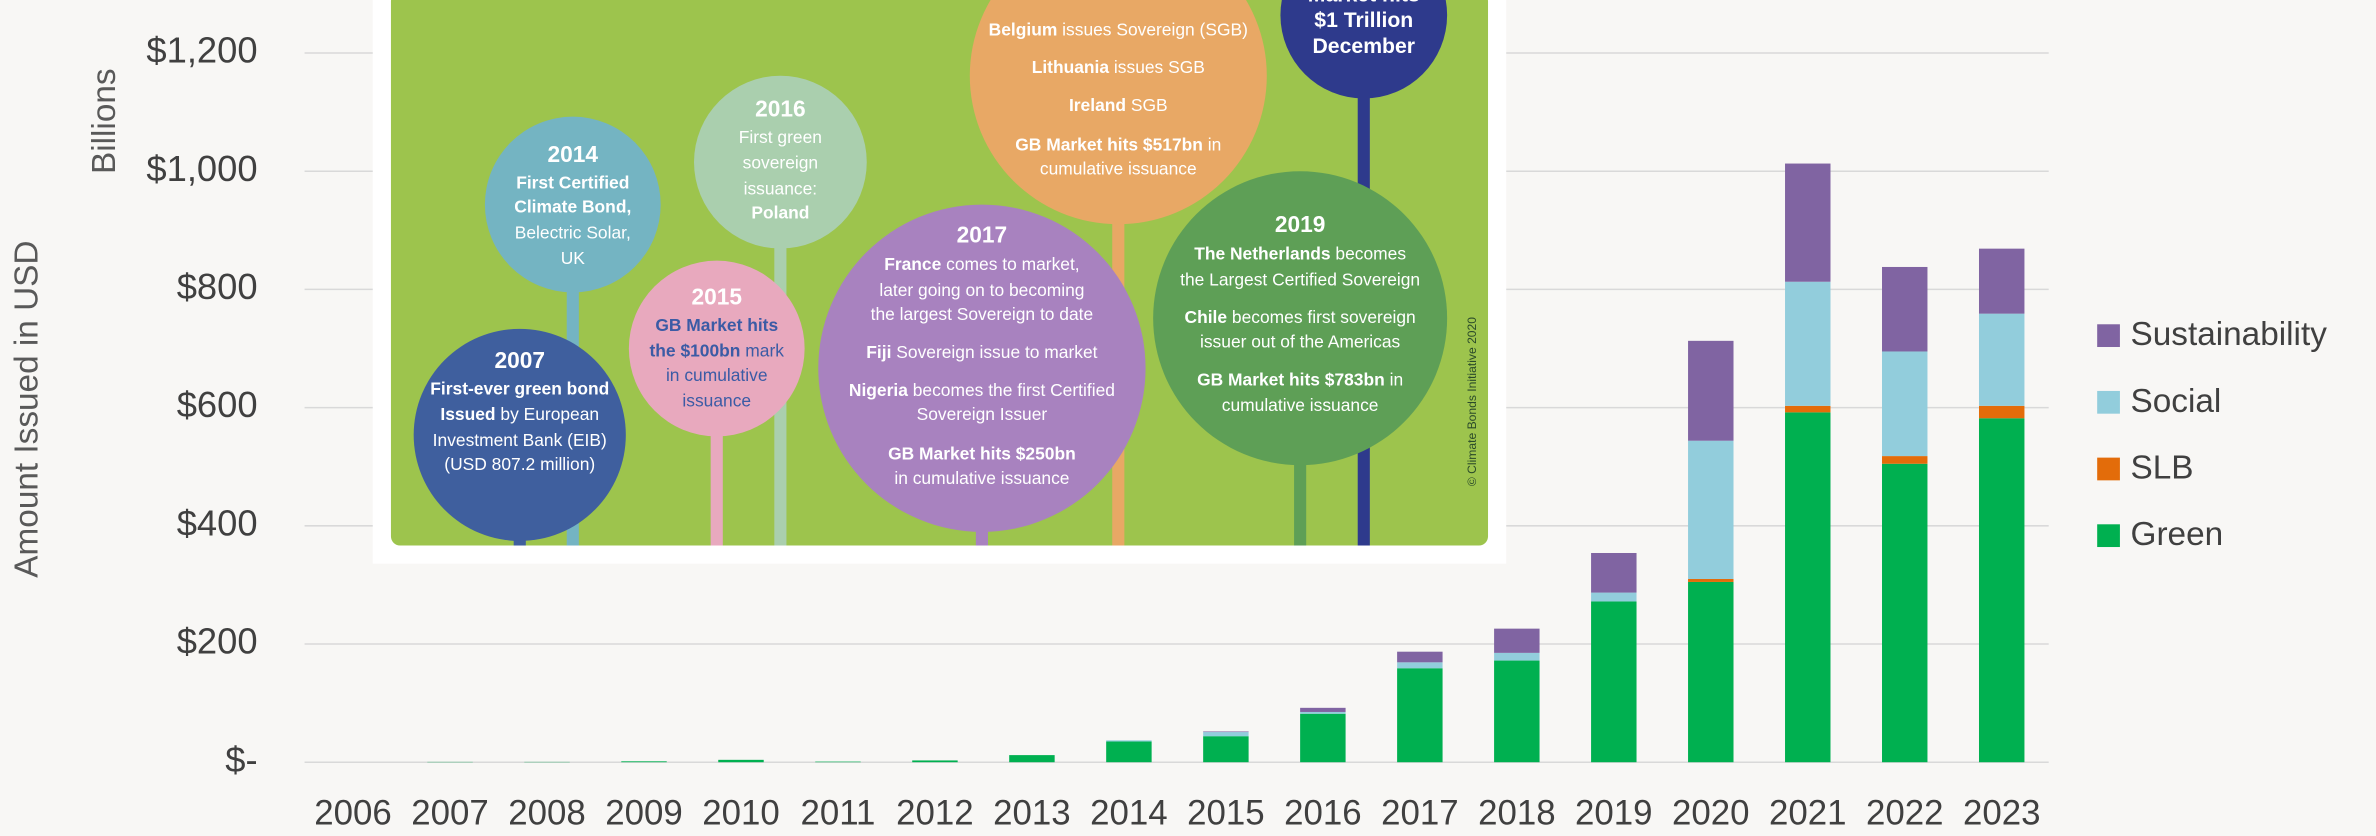 Image resolution: width=2376 pixels, height=836 pixels. I want to click on milestone-year: 2007, so click(519, 360).